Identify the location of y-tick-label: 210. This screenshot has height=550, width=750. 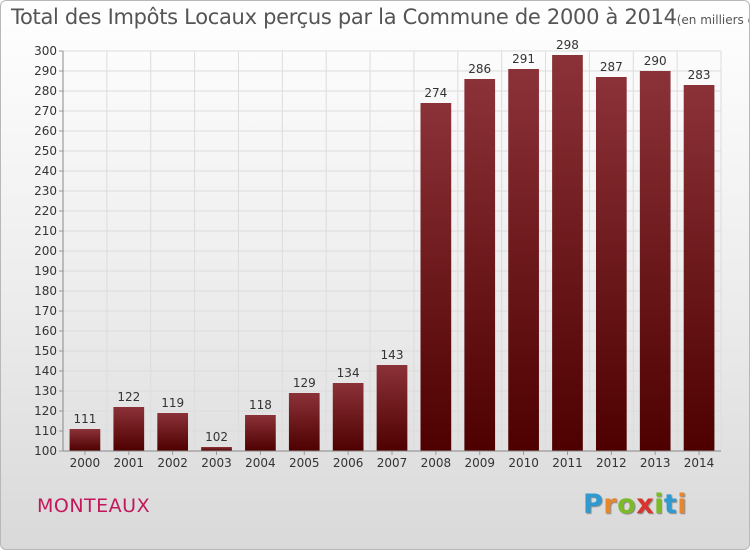
(45, 231).